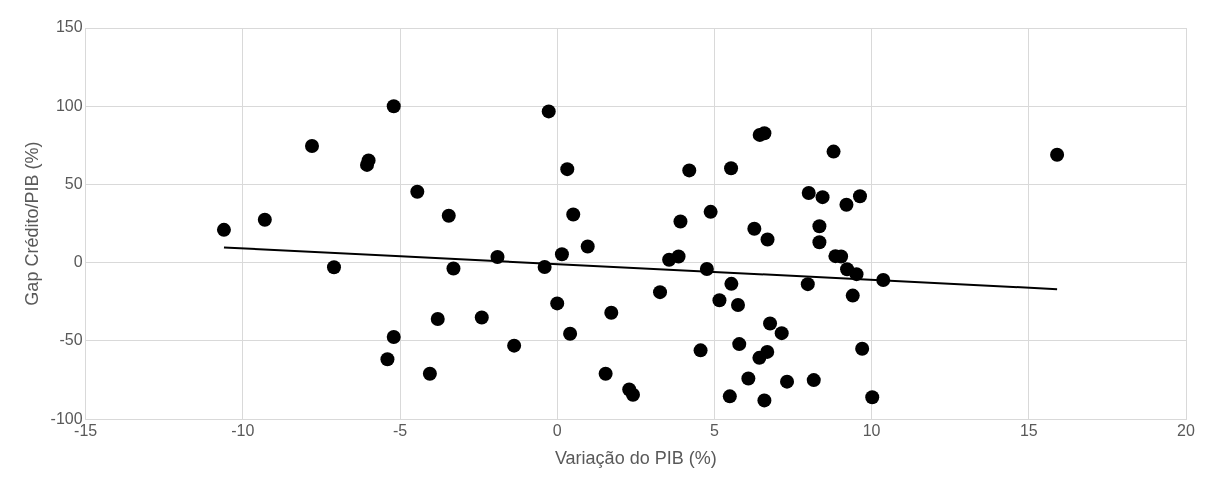  What do you see at coordinates (635, 458) in the screenshot?
I see `x-axis-title: Variação do PIB (%)` at bounding box center [635, 458].